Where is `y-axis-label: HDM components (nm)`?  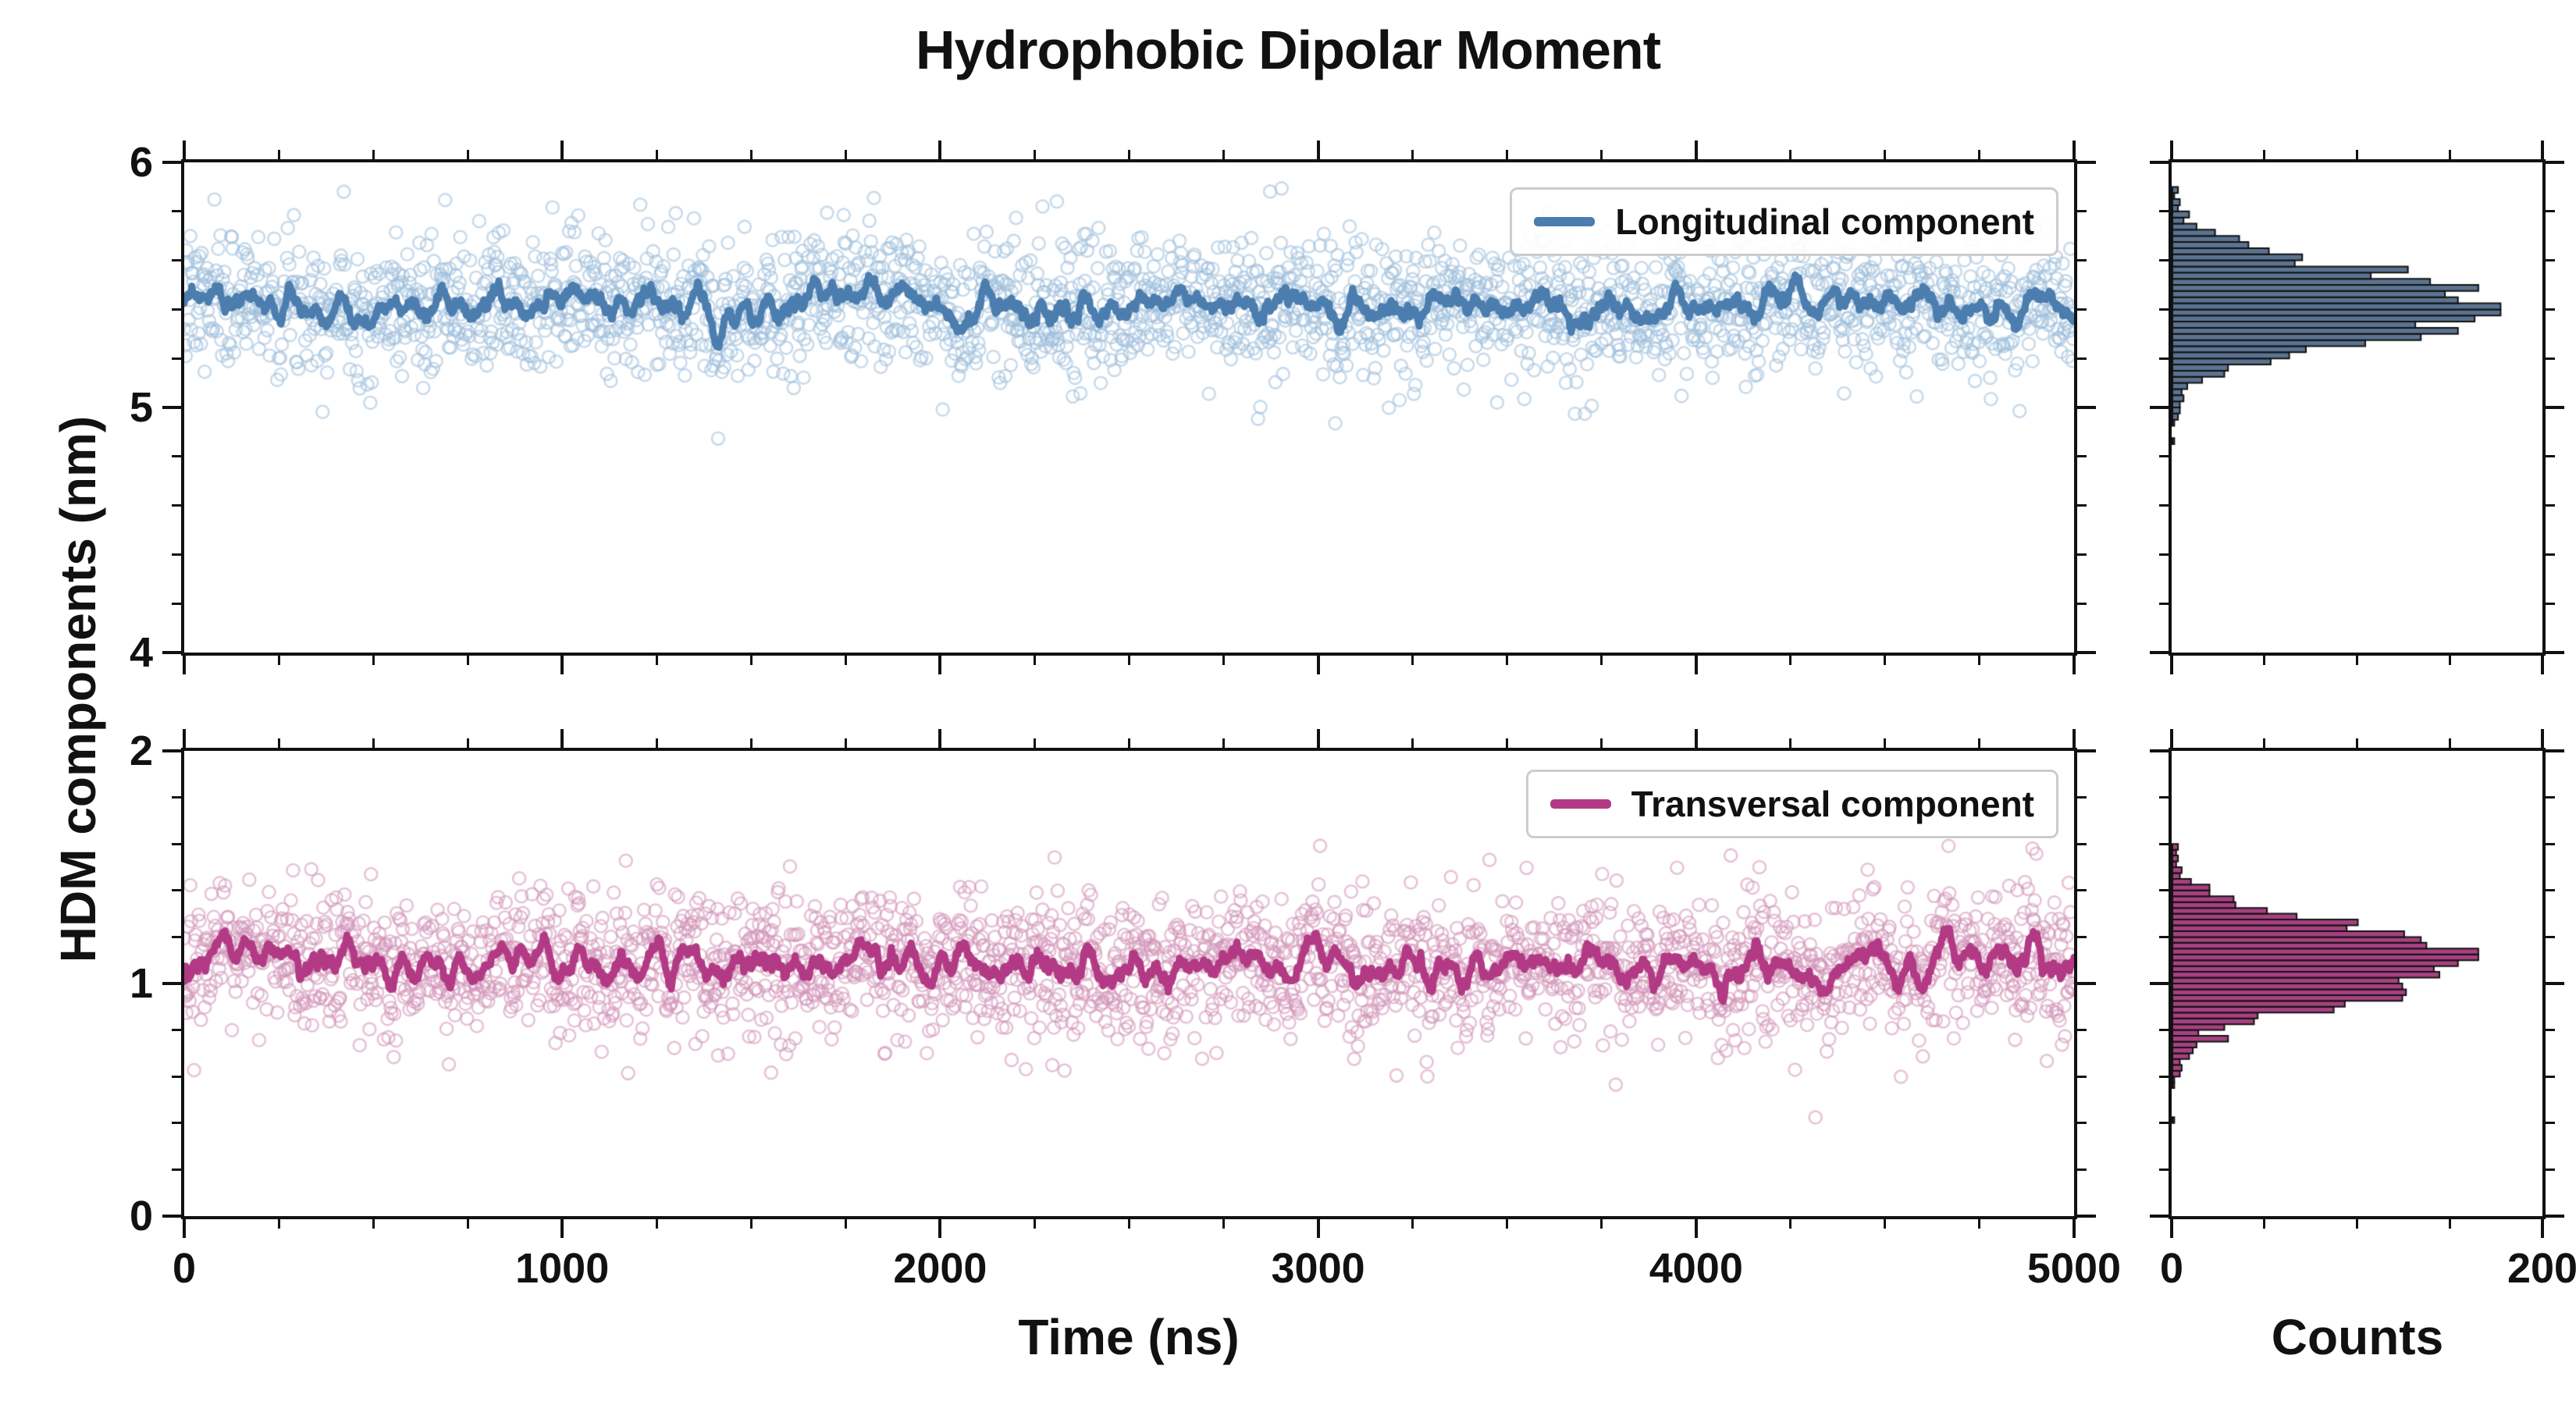 y-axis-label: HDM components (nm) is located at coordinates (78, 689).